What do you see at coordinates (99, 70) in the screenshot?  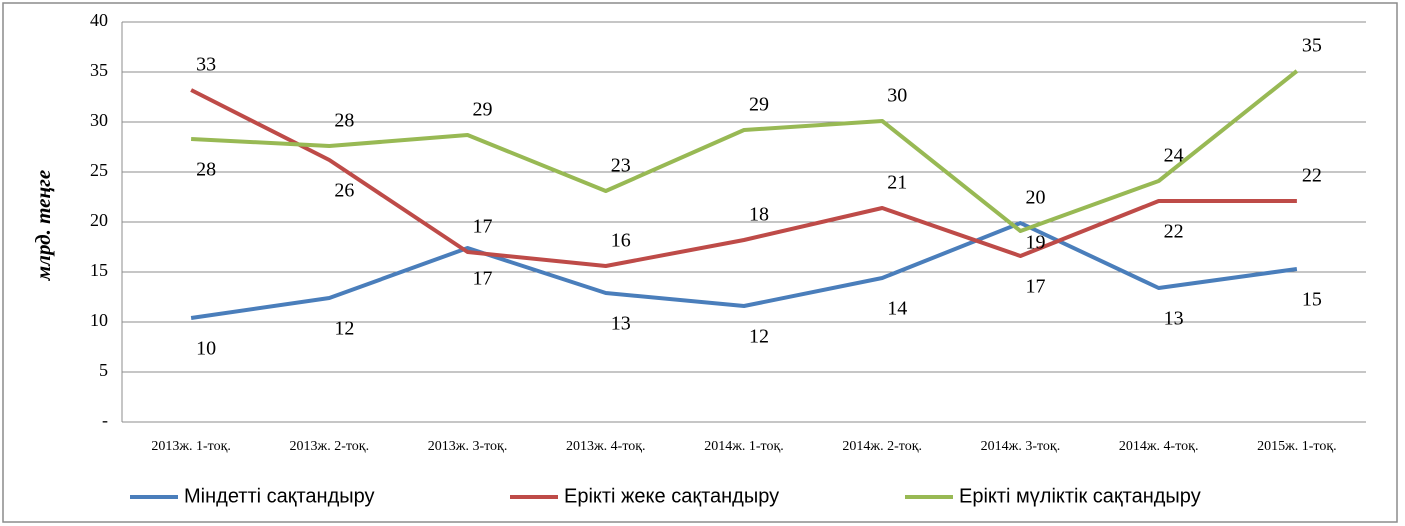 I see `y-tick-label: 35` at bounding box center [99, 70].